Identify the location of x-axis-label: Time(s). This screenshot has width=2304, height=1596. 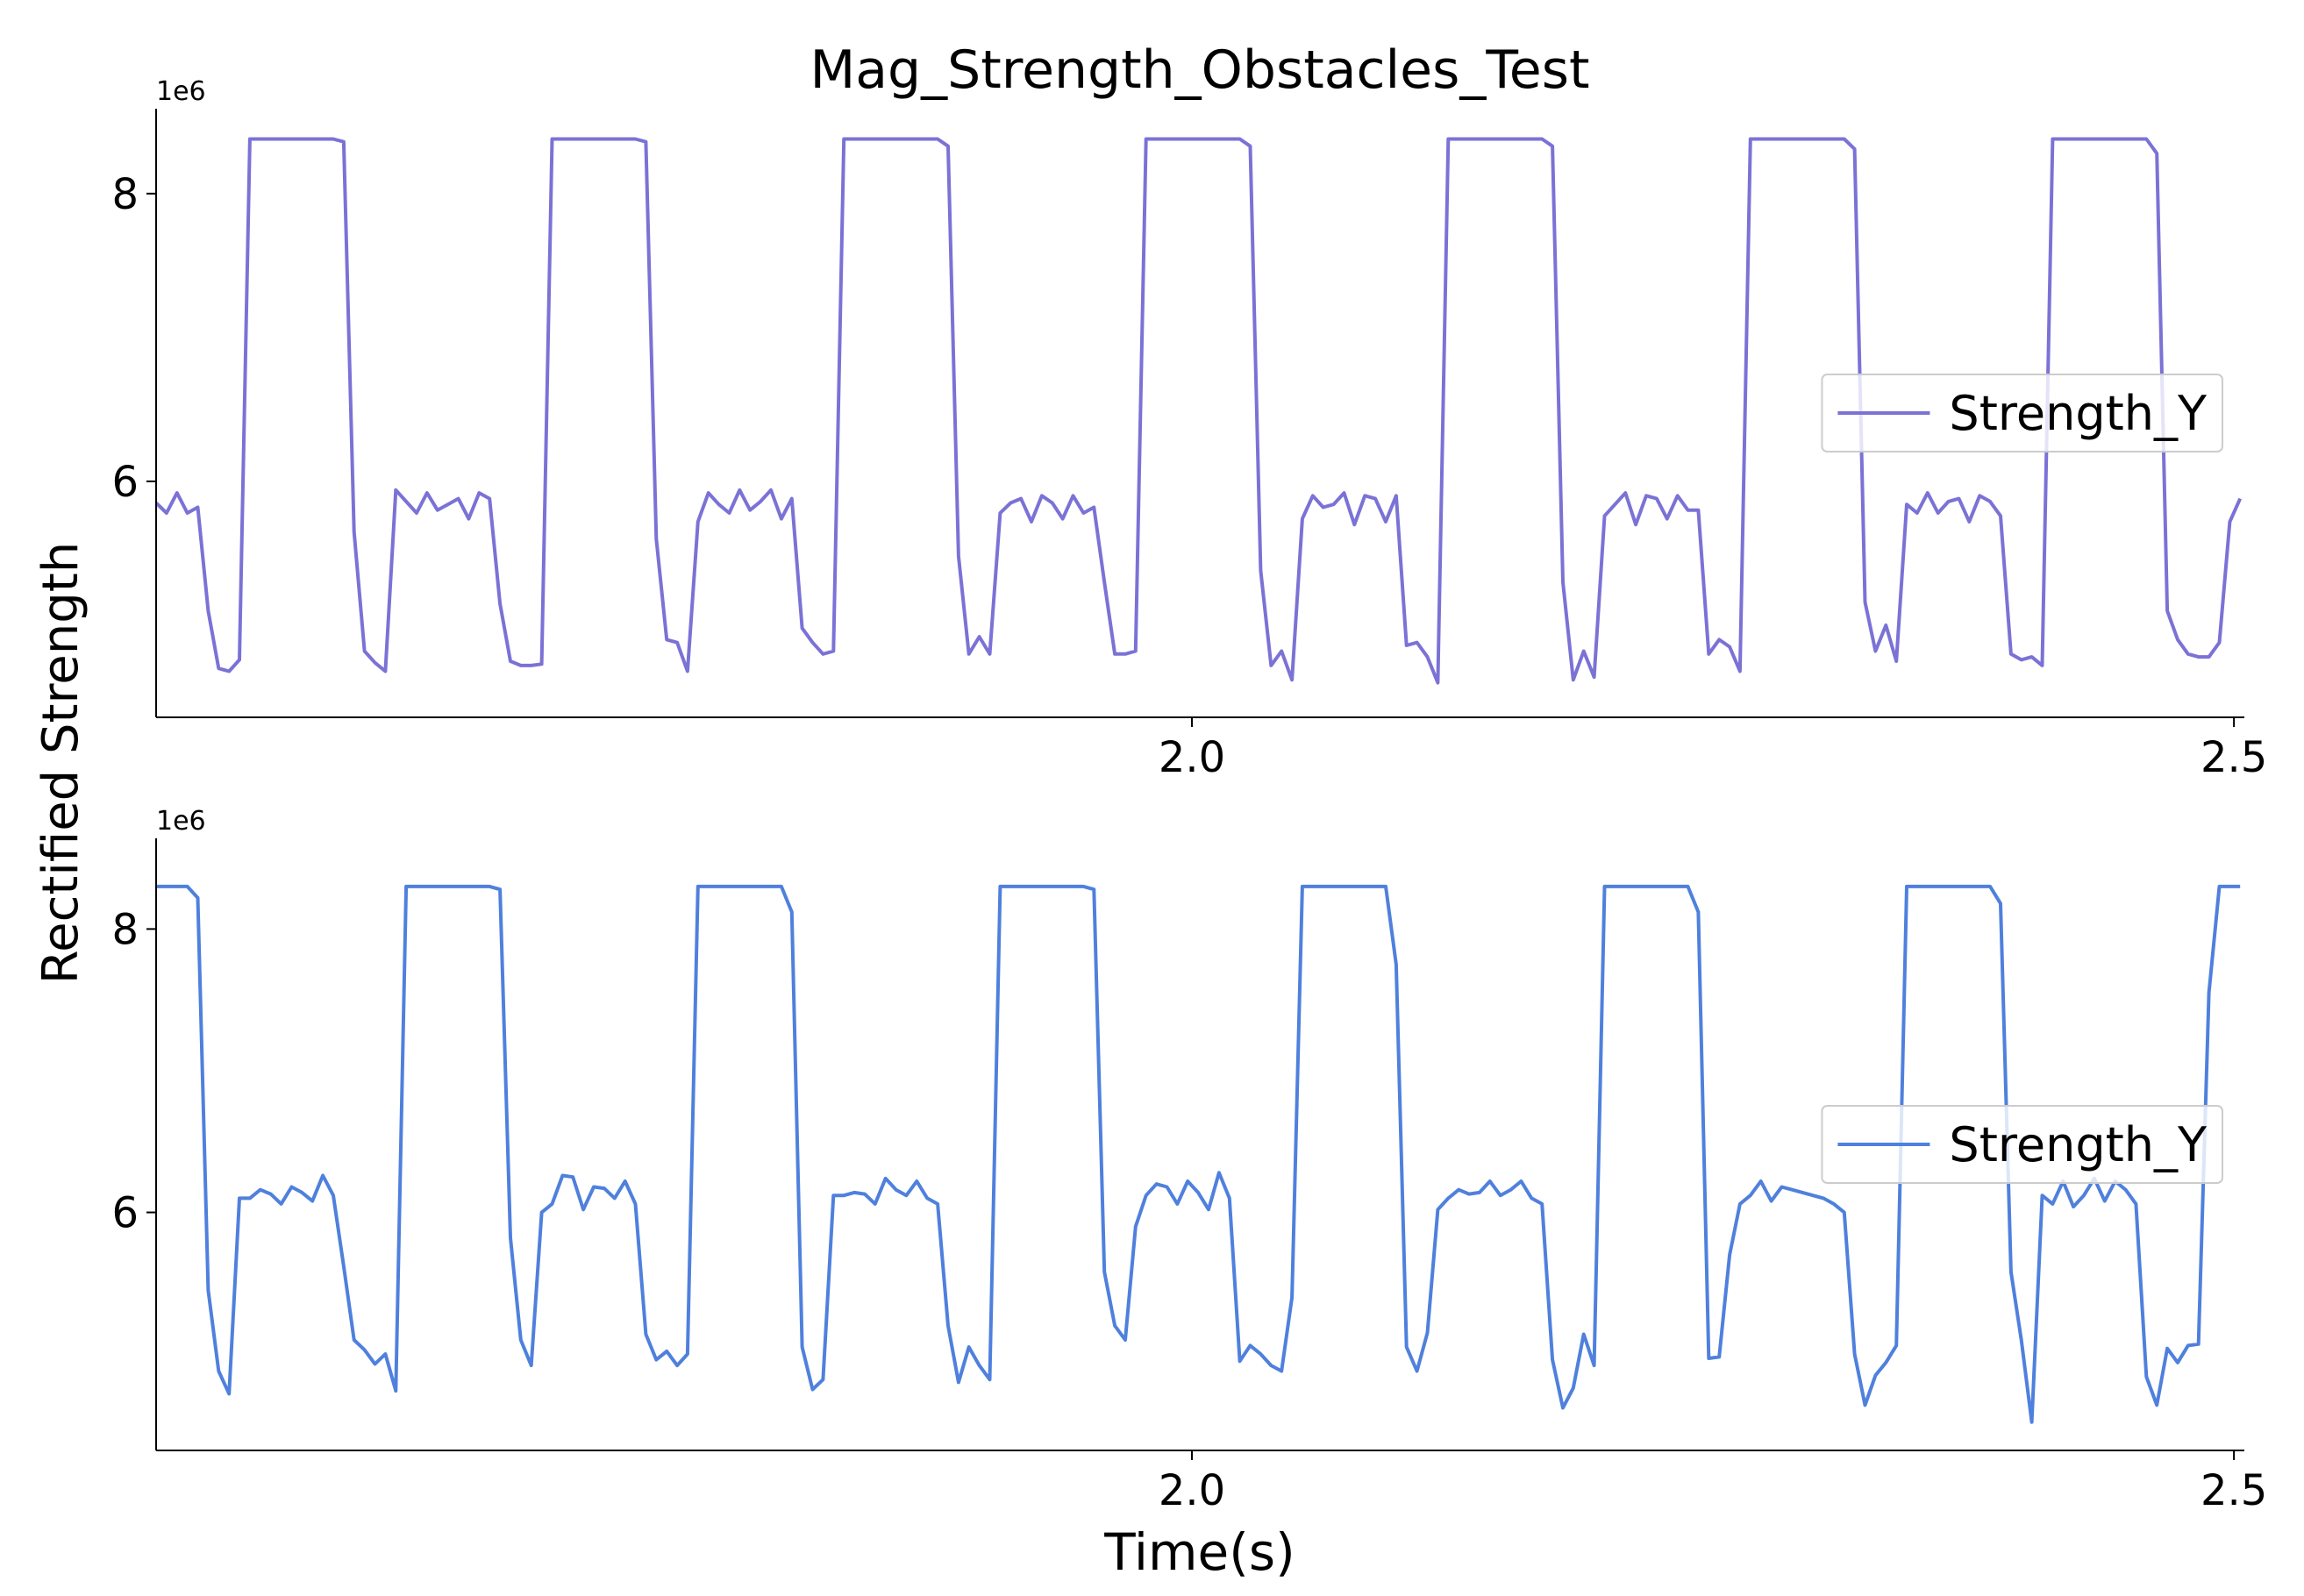
(1199, 1552).